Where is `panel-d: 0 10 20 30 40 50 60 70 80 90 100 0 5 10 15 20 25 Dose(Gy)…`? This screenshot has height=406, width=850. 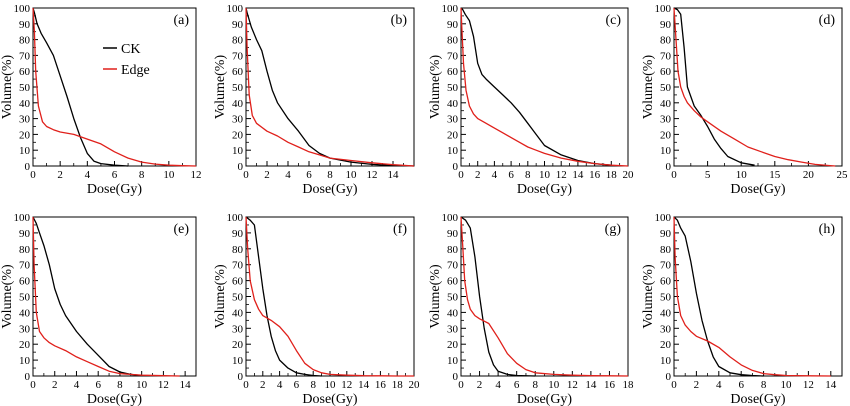
panel-d: 0 10 20 30 40 50 60 70 80 90 100 0 5 10 15 20 25 Dose(Gy)… is located at coordinates (744, 100).